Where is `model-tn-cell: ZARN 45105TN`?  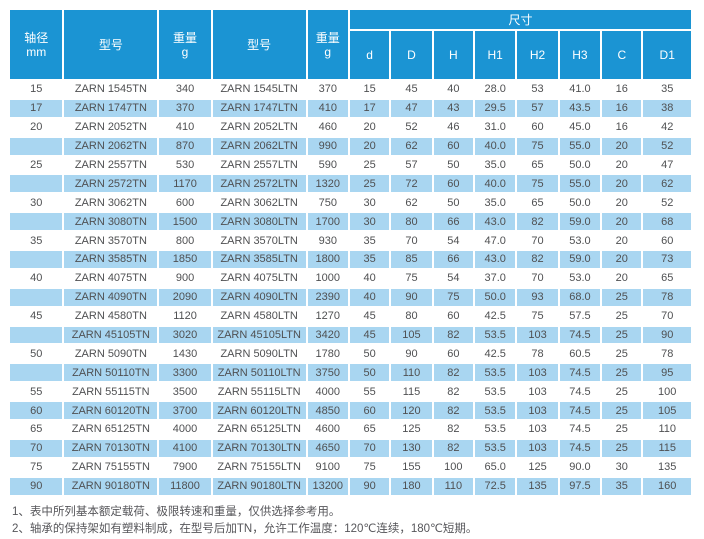 model-tn-cell: ZARN 45105TN is located at coordinates (111, 335).